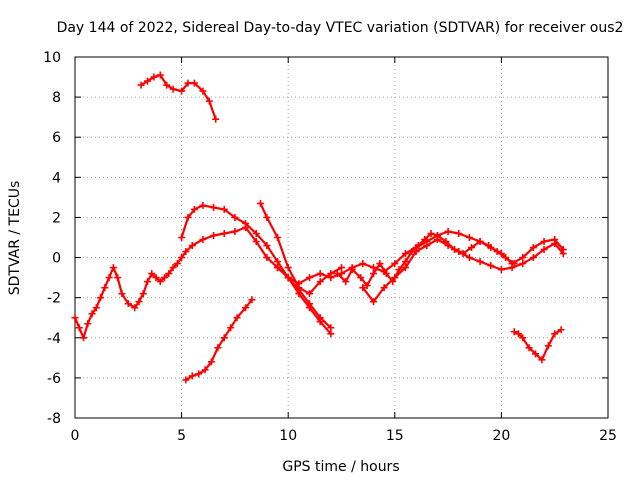 This screenshot has width=640, height=480. Describe the element at coordinates (52, 58) in the screenshot. I see `y-tick-label: 10` at that location.